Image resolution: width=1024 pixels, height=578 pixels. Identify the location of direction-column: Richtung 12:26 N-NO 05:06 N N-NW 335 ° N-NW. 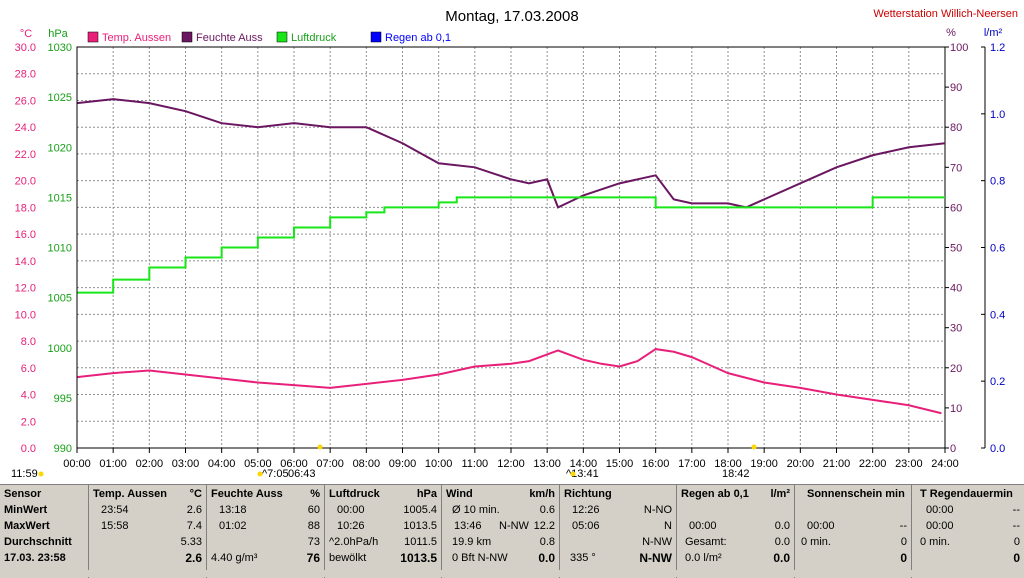
(618, 531).